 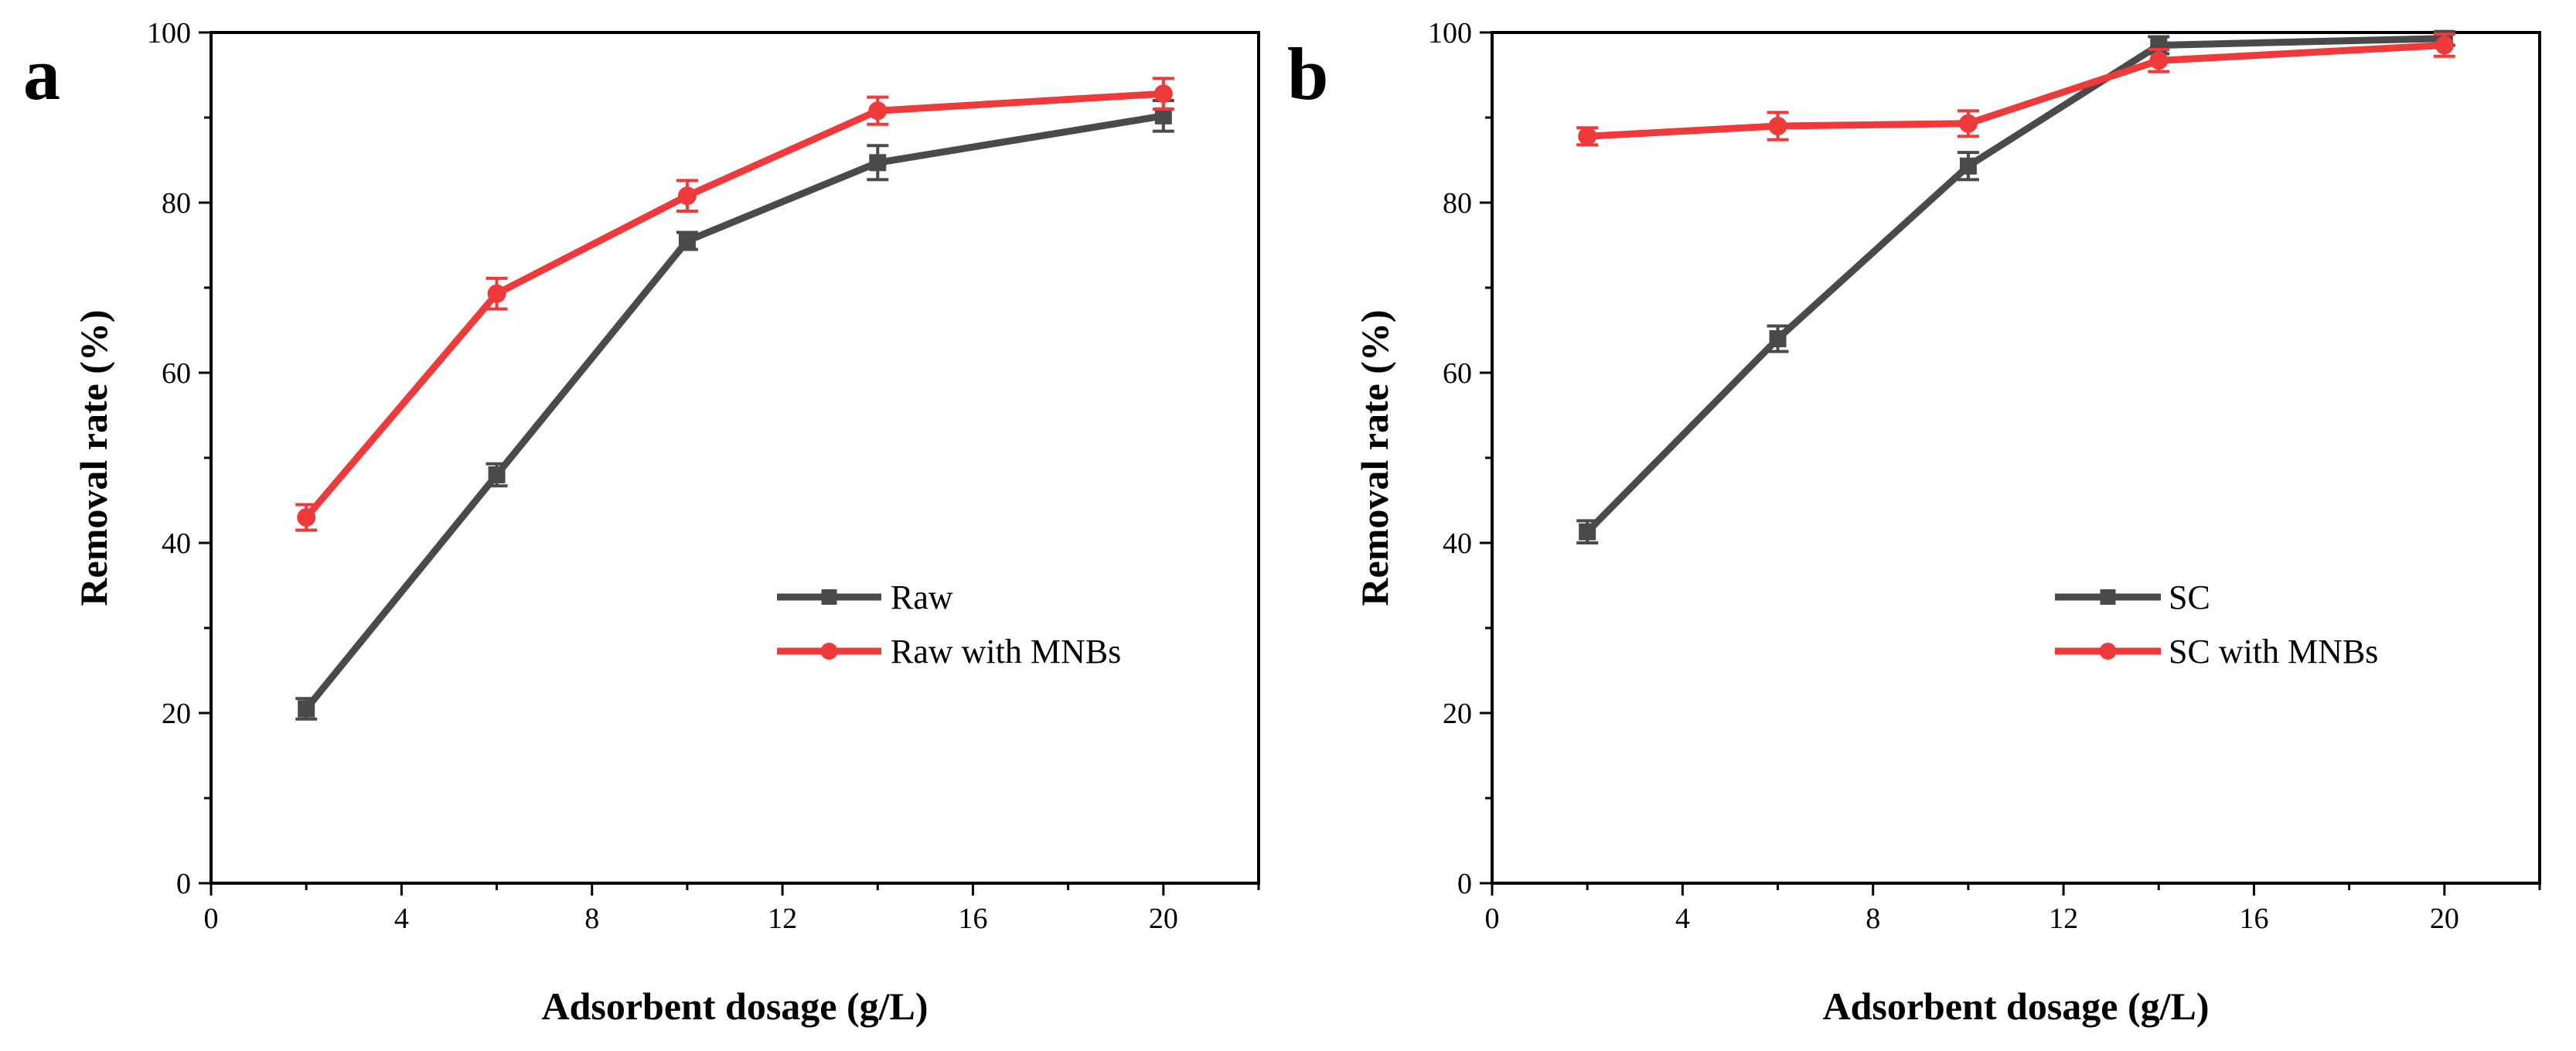 What do you see at coordinates (41, 73) in the screenshot?
I see `panel-letter-a: a` at bounding box center [41, 73].